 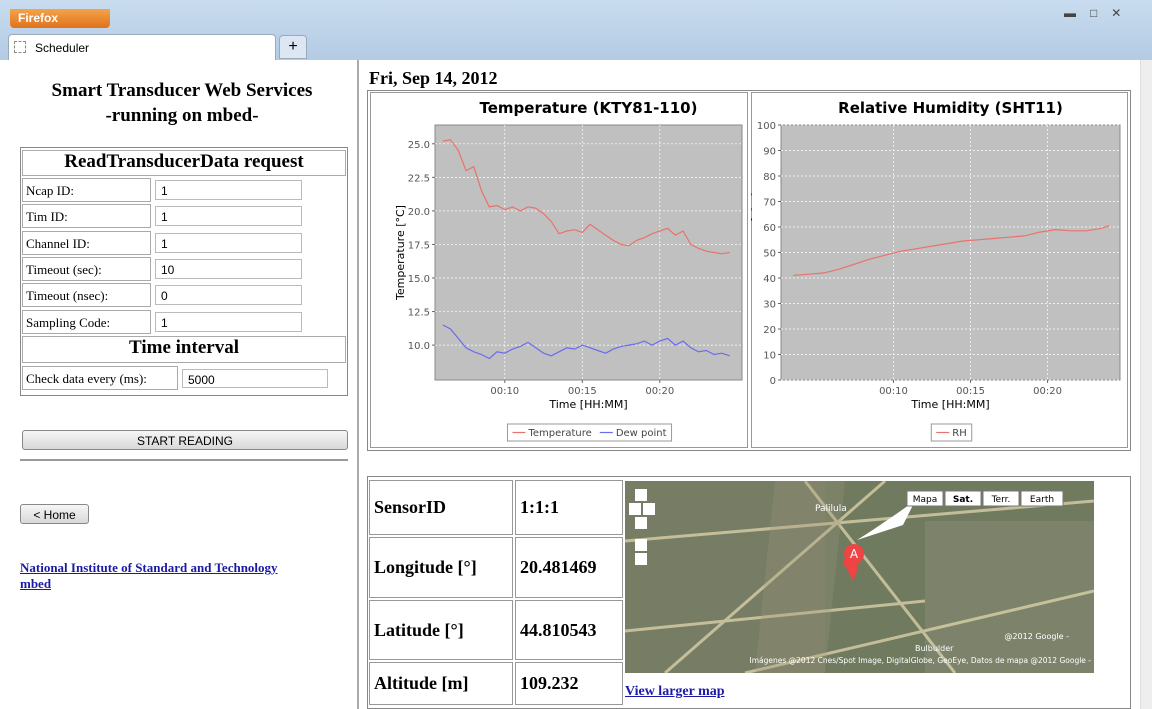 I want to click on home-button: < Home, so click(x=54, y=514).